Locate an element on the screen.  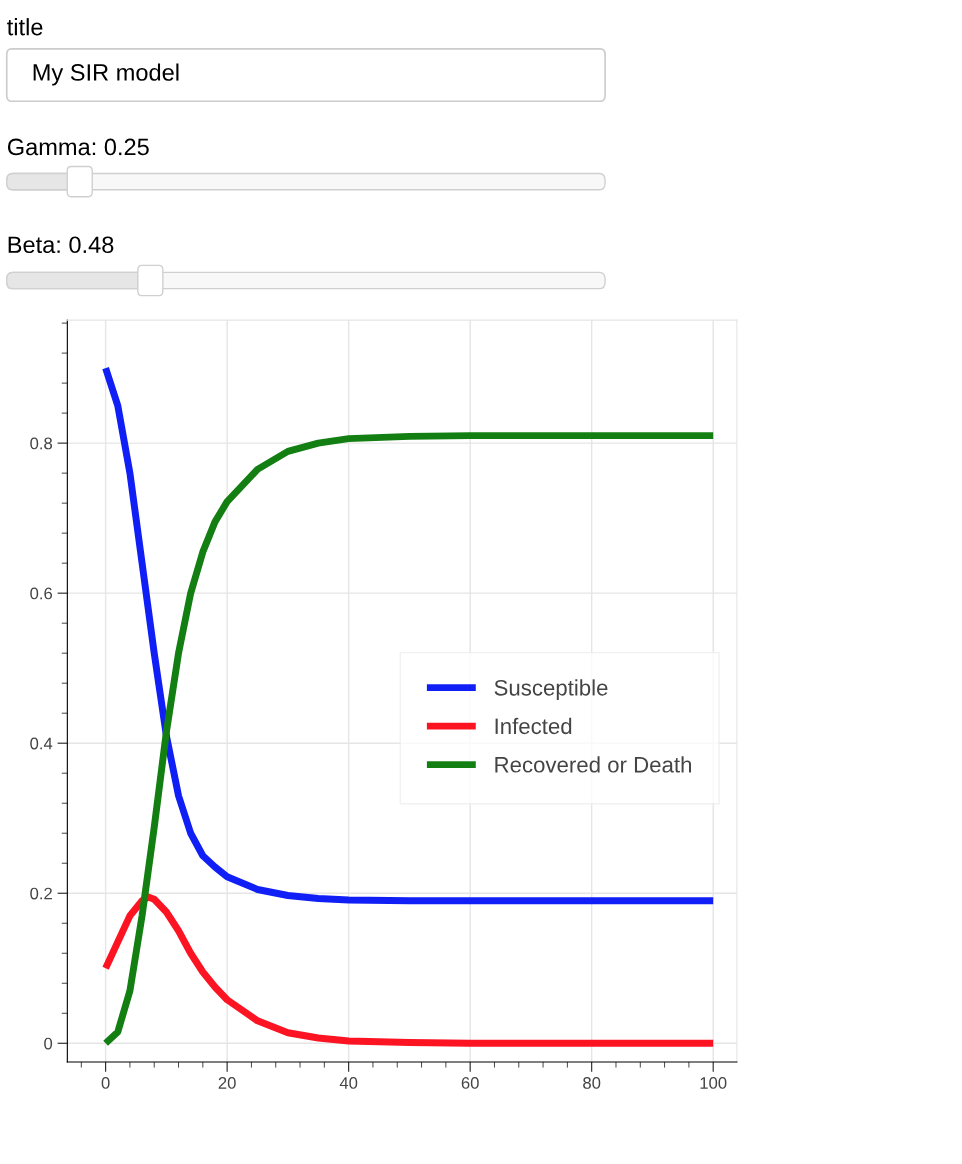
text: Gamma: 0.25 is located at coordinates (78, 147).